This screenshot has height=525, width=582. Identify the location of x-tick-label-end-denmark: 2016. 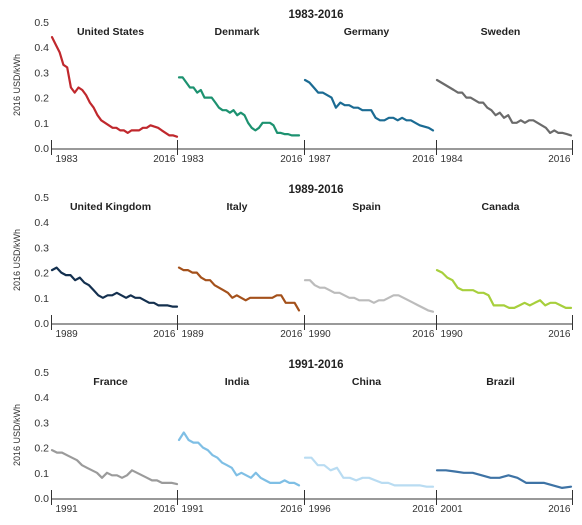
(291, 159).